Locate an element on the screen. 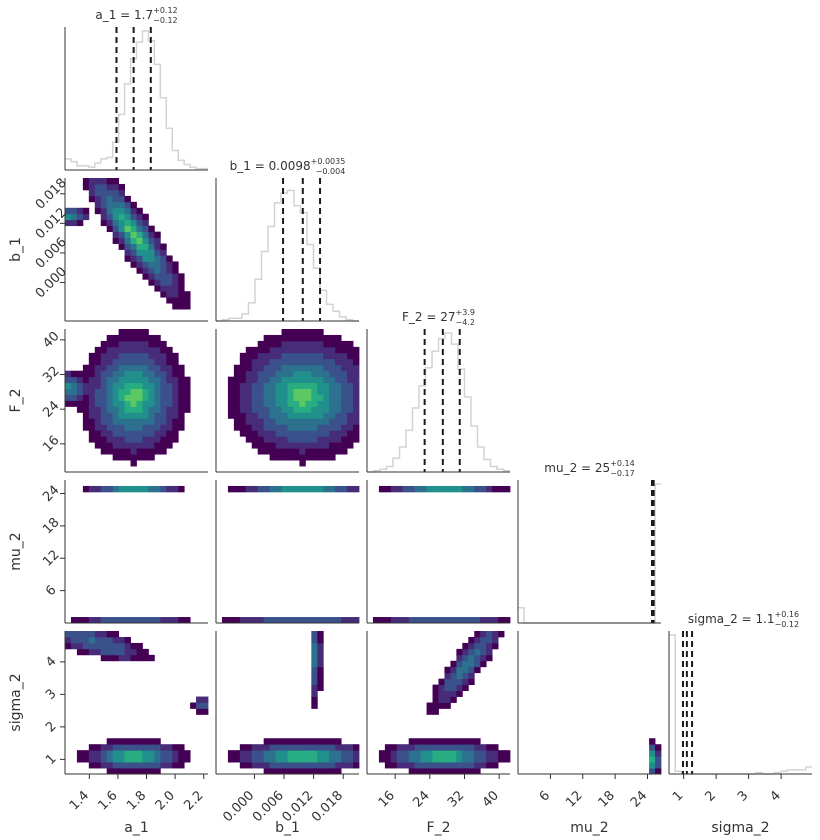 The width and height of the screenshot is (820, 840). x-tick-label-a_1: 1.4 is located at coordinates (79, 800).